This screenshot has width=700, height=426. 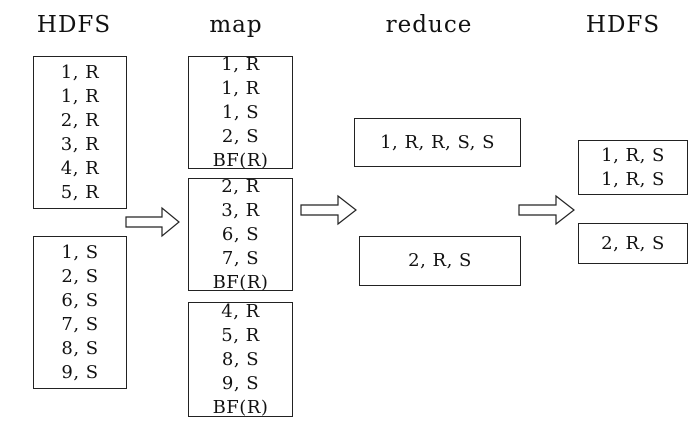 What do you see at coordinates (429, 25) in the screenshot?
I see `header-reduce: reduce` at bounding box center [429, 25].